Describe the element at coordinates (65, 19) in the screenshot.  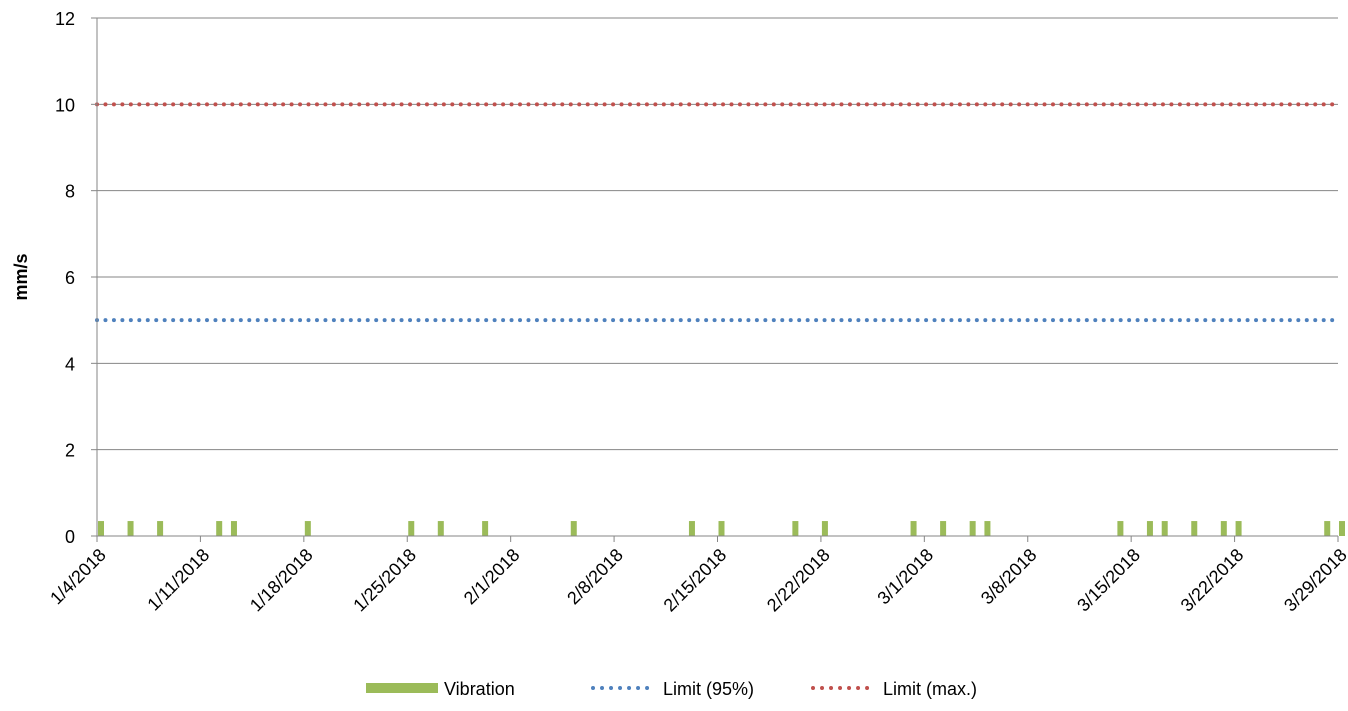
I see `y-tick-label: 12` at that location.